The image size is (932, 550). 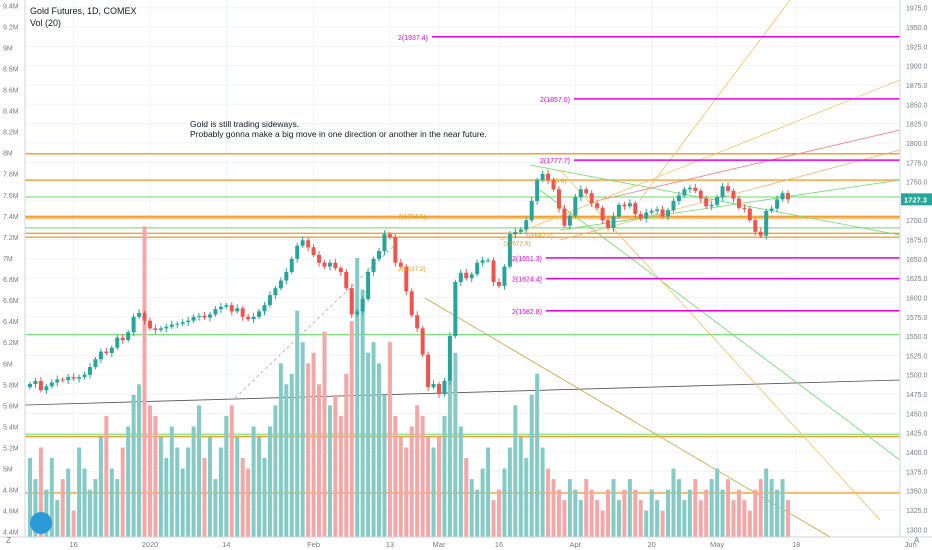 I want to click on volume-tick-label: 7.8M, so click(x=11, y=175).